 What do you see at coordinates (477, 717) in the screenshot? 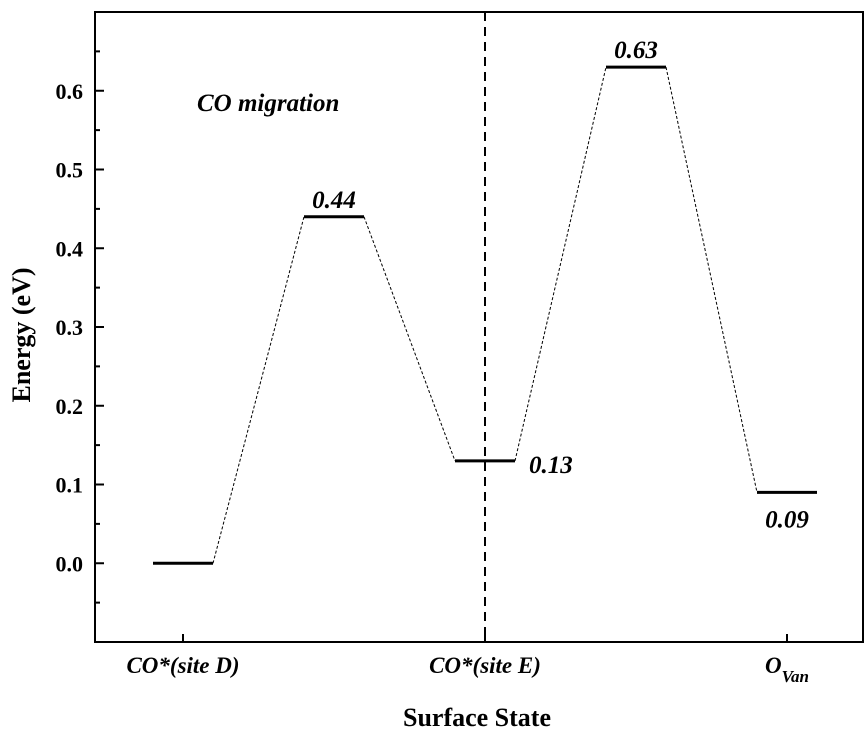
I see `x-axis-title: Surface State` at bounding box center [477, 717].